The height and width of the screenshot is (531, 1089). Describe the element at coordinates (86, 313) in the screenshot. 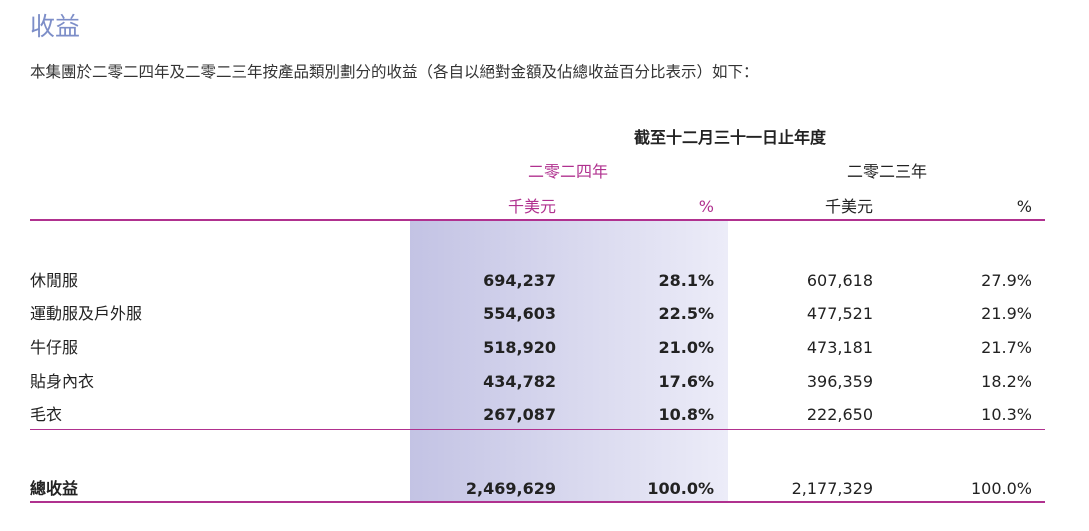

I see `row-label: 運動服及戶外服` at that location.